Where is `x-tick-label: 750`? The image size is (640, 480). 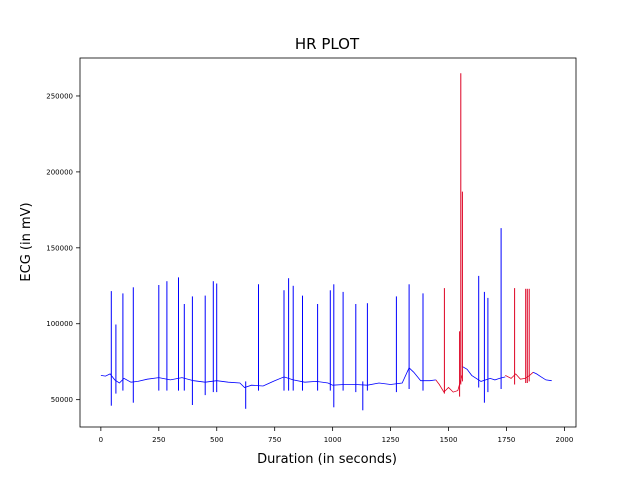 x-tick-label: 750 is located at coordinates (274, 440).